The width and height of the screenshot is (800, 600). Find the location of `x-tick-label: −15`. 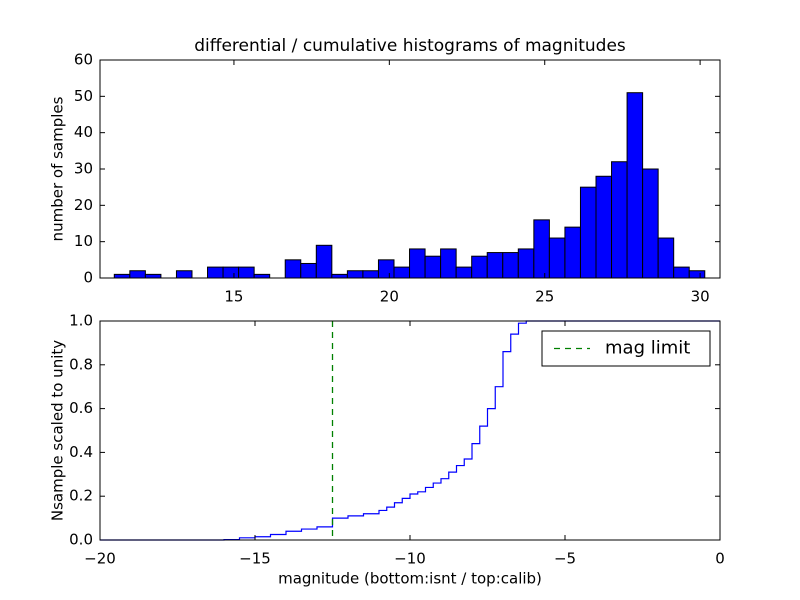

x-tick-label: −15 is located at coordinates (255, 559).